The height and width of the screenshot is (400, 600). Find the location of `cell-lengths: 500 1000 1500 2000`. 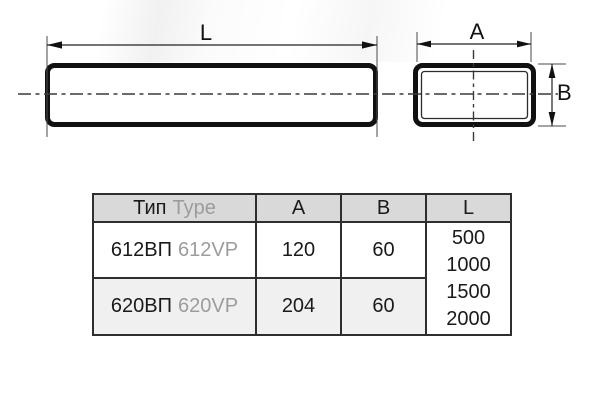

cell-lengths: 500 1000 1500 2000 is located at coordinates (468, 278).